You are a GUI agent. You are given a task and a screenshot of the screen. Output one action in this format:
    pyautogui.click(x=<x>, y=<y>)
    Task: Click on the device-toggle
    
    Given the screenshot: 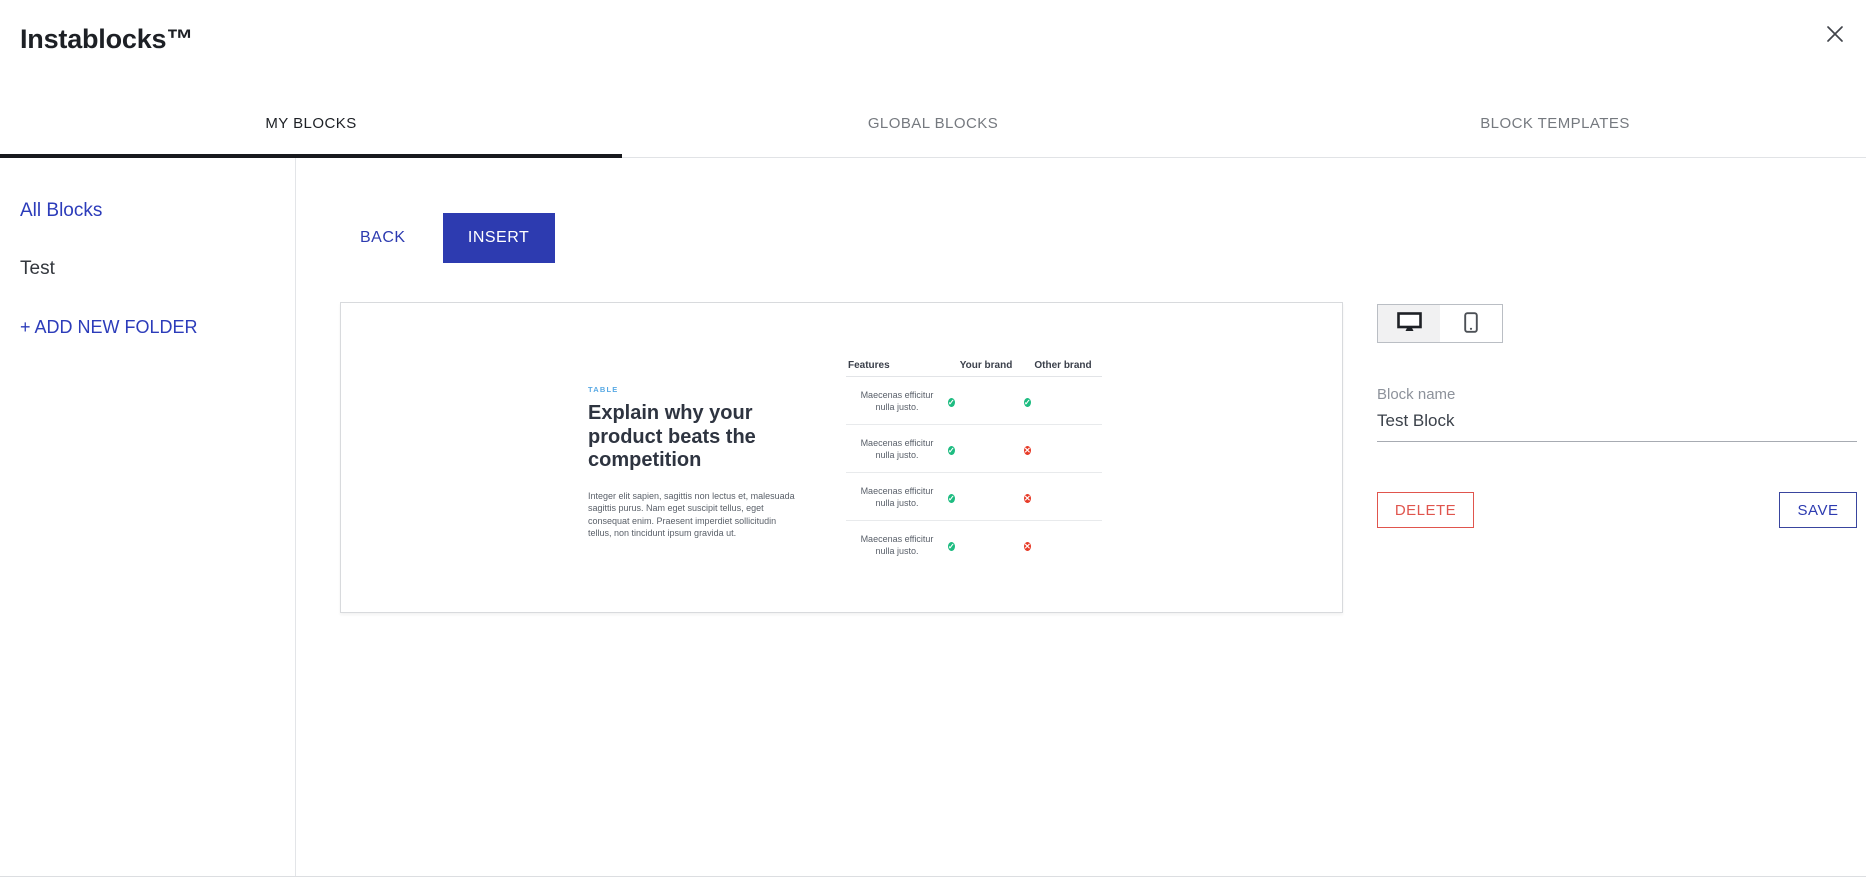 What is the action you would take?
    pyautogui.click(x=1440, y=323)
    